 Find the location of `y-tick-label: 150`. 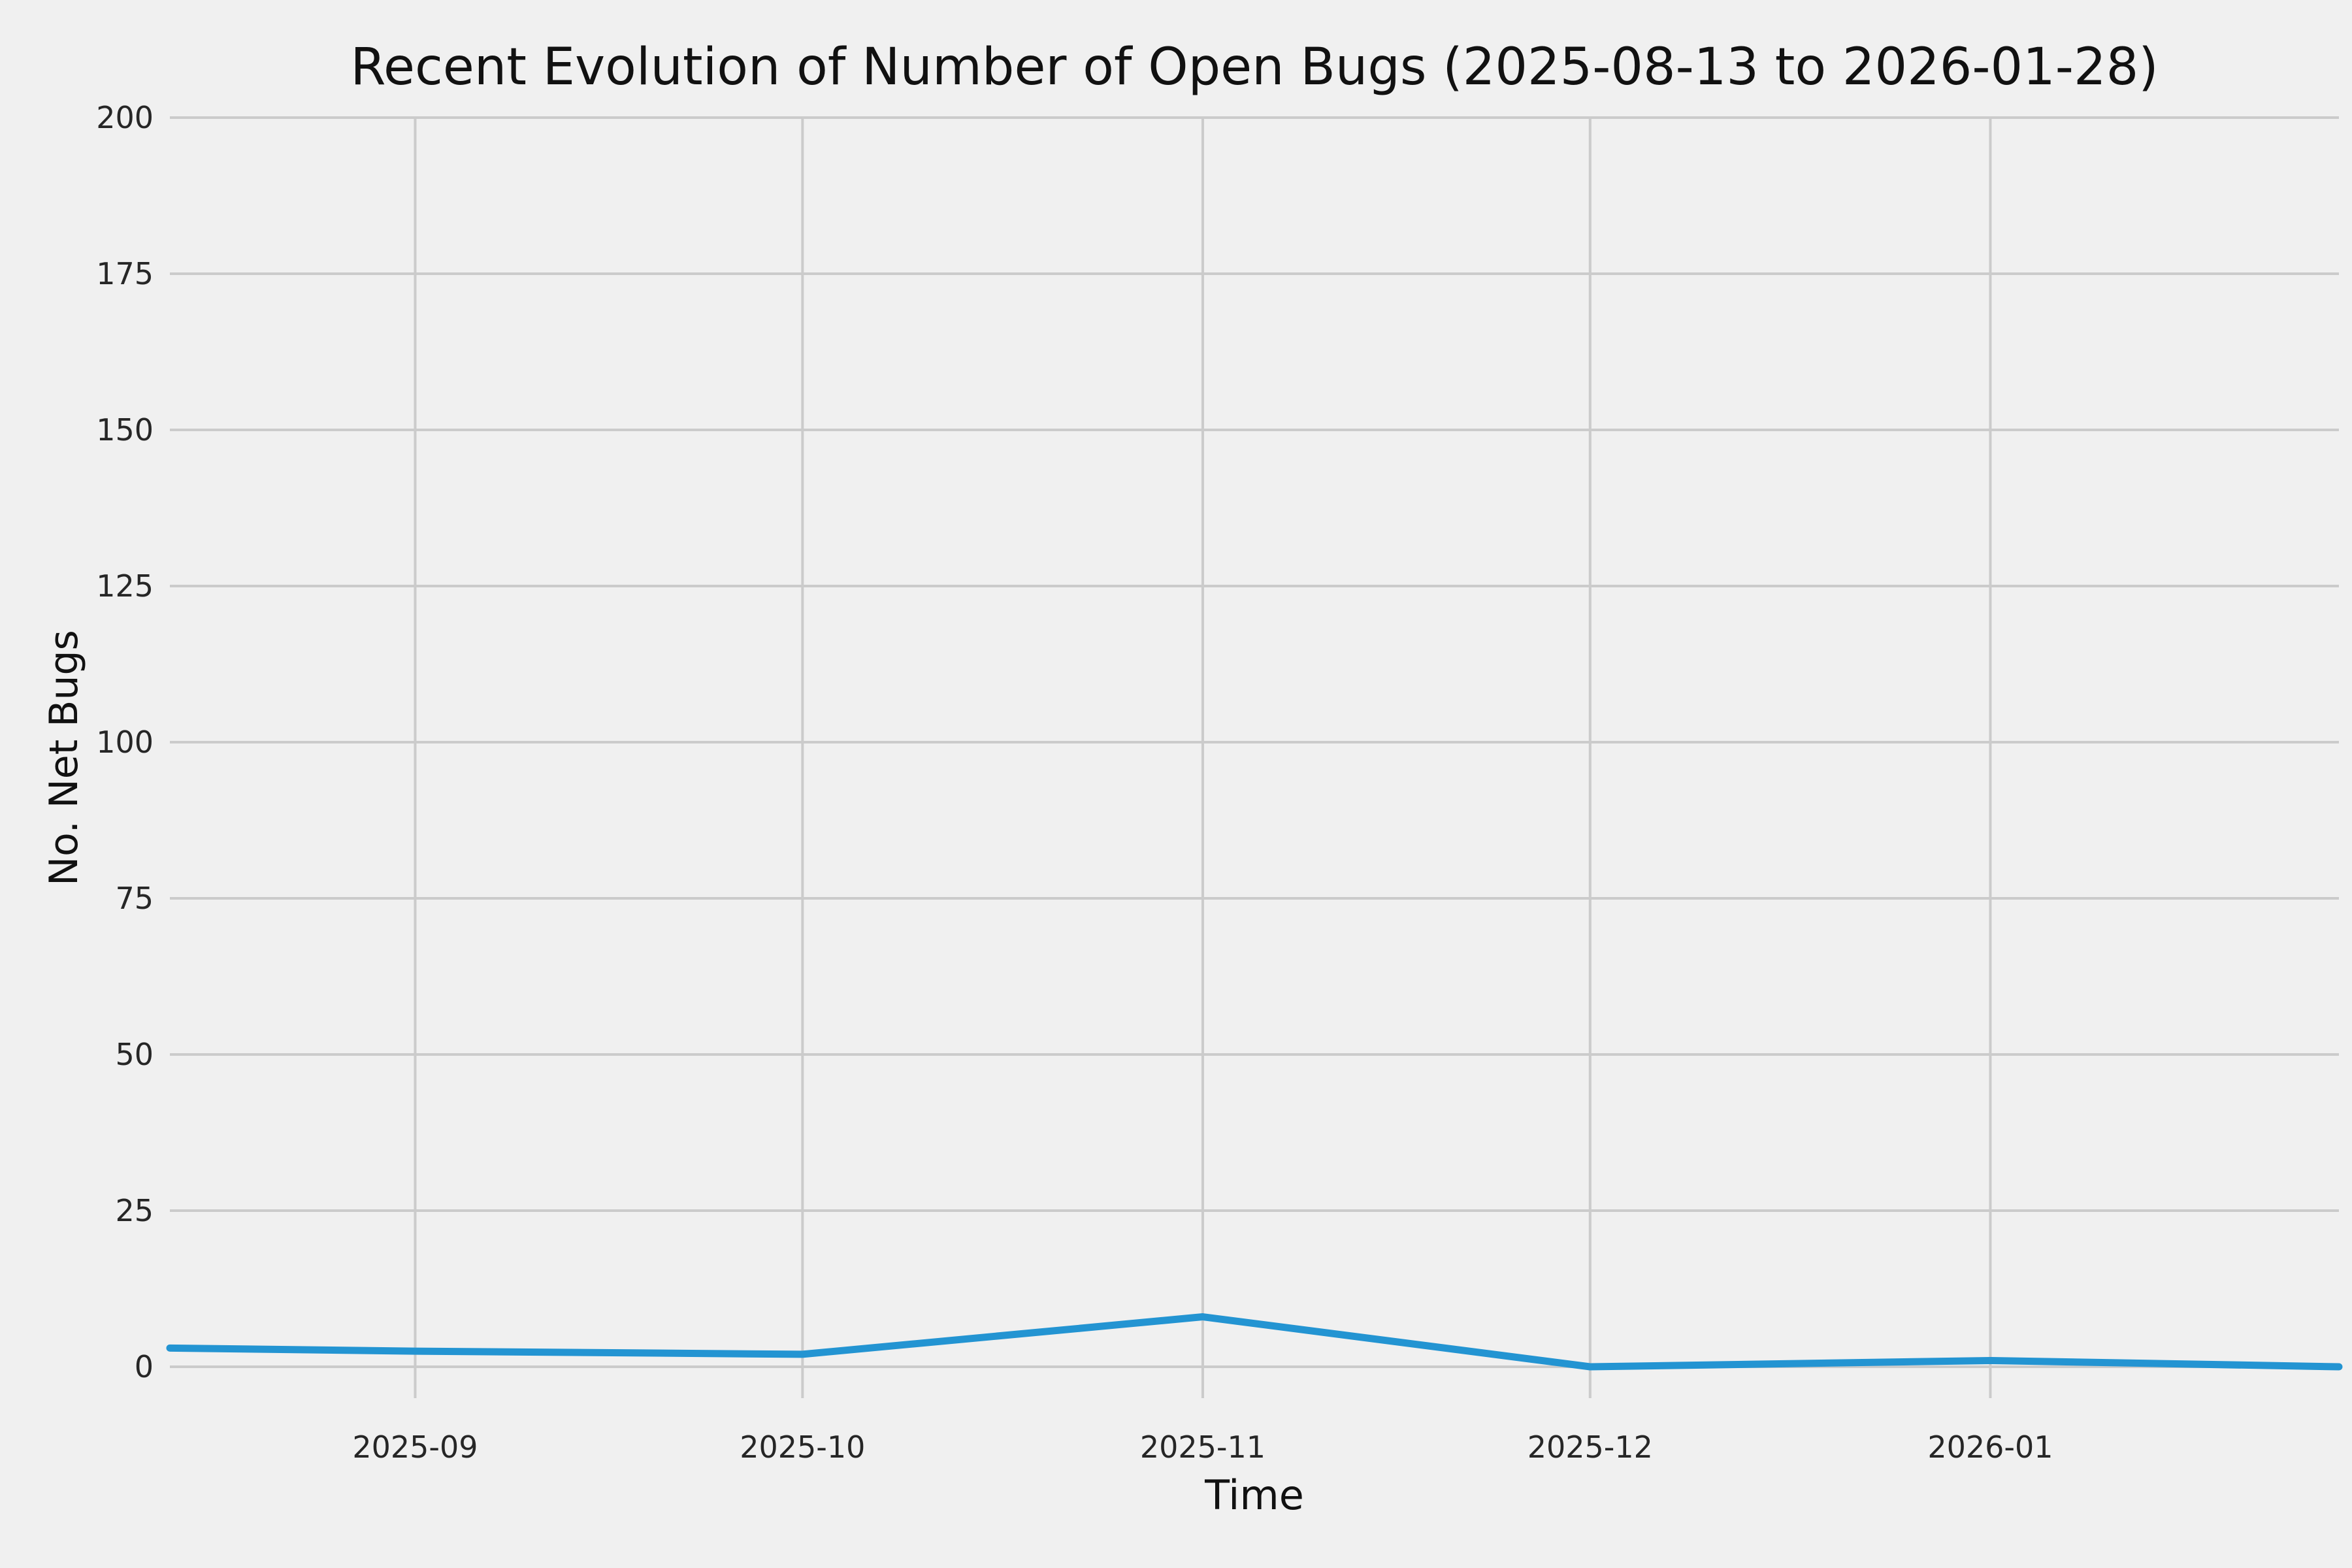

y-tick-label: 150 is located at coordinates (125, 430).